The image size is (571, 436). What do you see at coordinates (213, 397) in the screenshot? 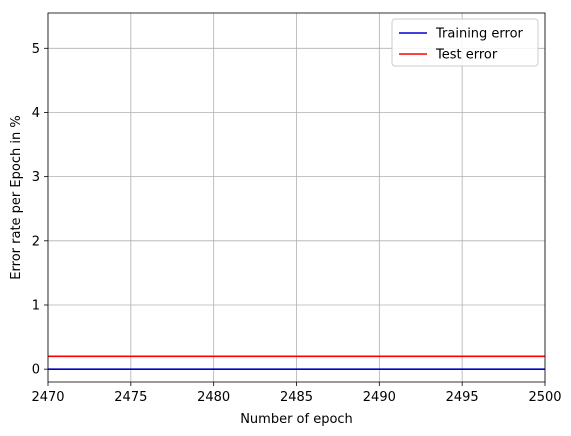
I see `x-tick-label: 2480` at bounding box center [213, 397].